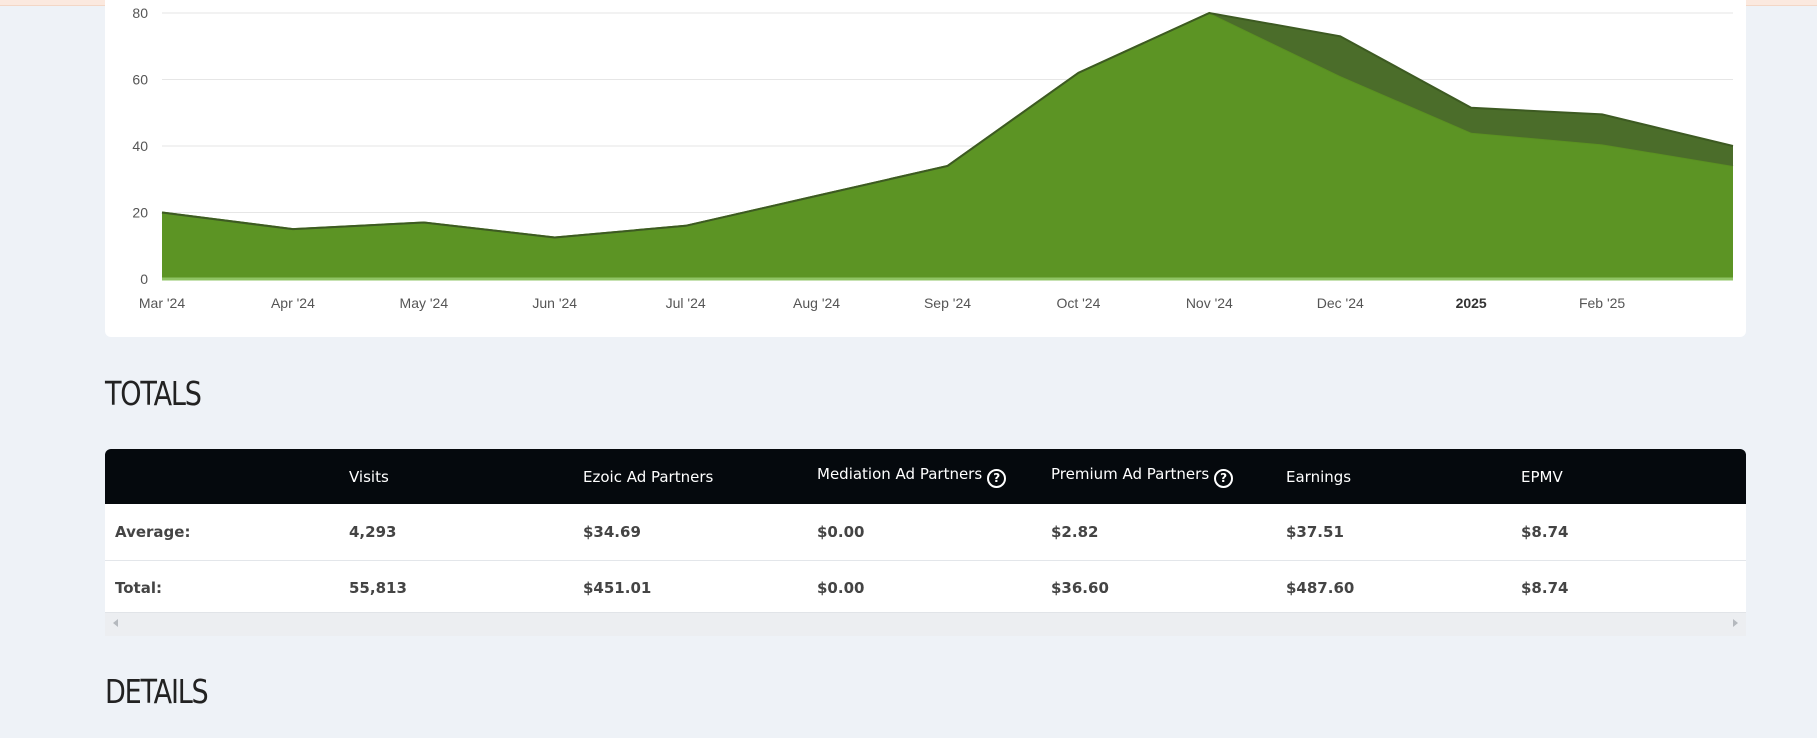 The width and height of the screenshot is (1817, 738). What do you see at coordinates (140, 13) in the screenshot?
I see `y-tick-label: 80` at bounding box center [140, 13].